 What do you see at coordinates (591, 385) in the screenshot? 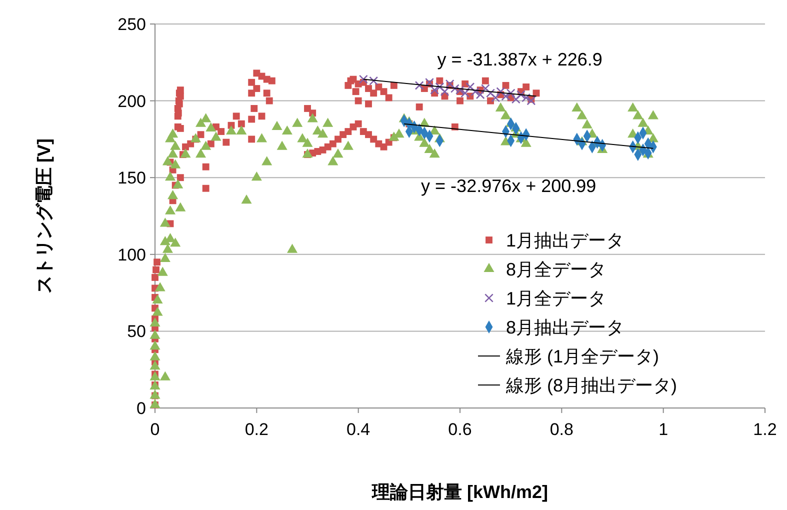
I see `legend-label: 線形 (8月抽出データ)` at bounding box center [591, 385].